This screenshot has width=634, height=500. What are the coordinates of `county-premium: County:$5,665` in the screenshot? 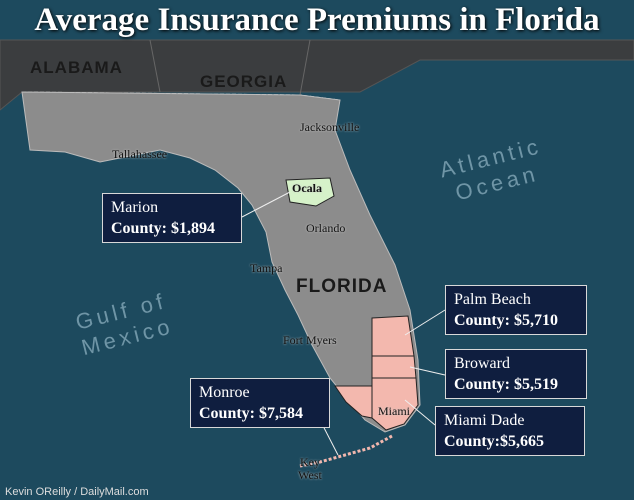 It's located at (494, 441).